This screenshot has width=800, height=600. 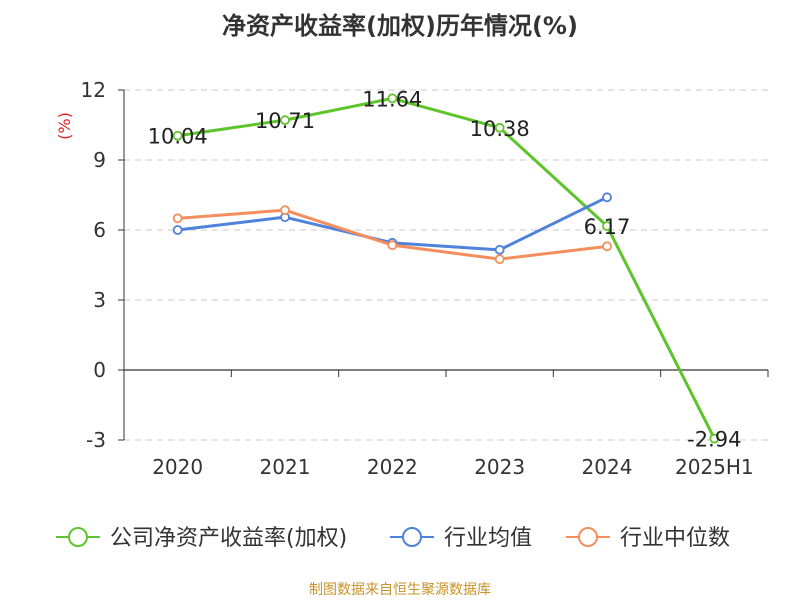 I want to click on y-tick-label: 9, so click(x=99, y=160).